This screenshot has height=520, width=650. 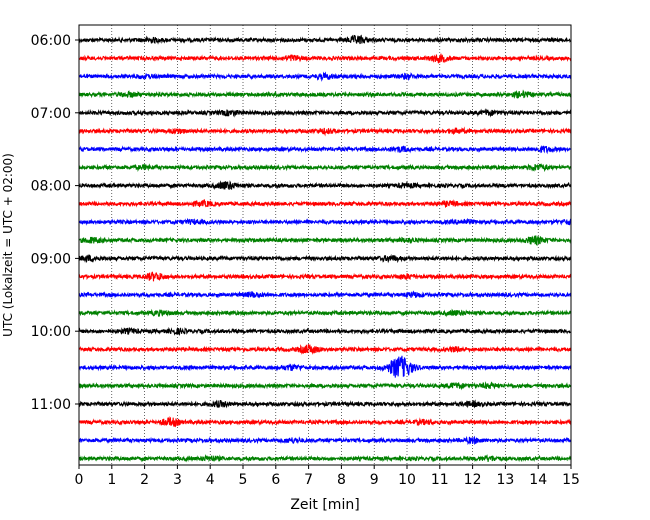 I want to click on y-tick-label: 10:00, so click(x=51, y=332).